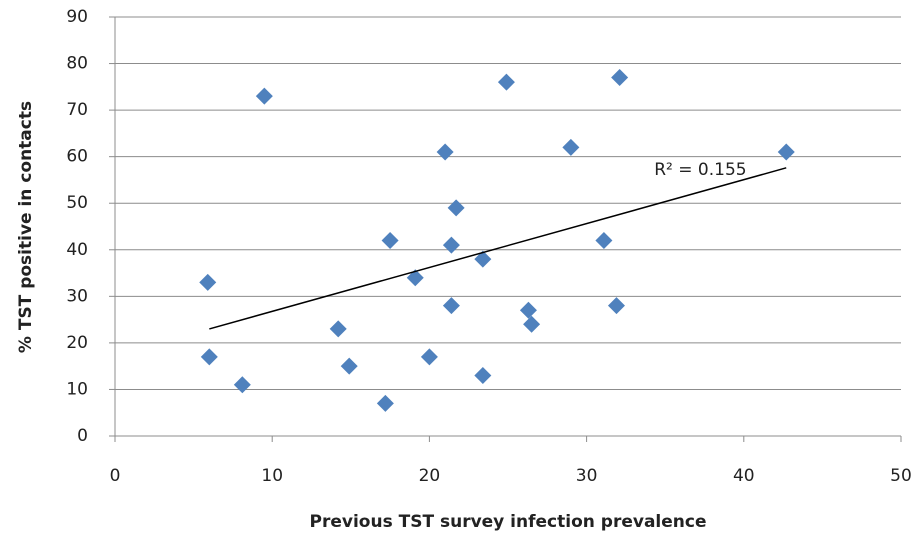  Describe the element at coordinates (77, 203) in the screenshot. I see `y-tick-label: 50` at that location.